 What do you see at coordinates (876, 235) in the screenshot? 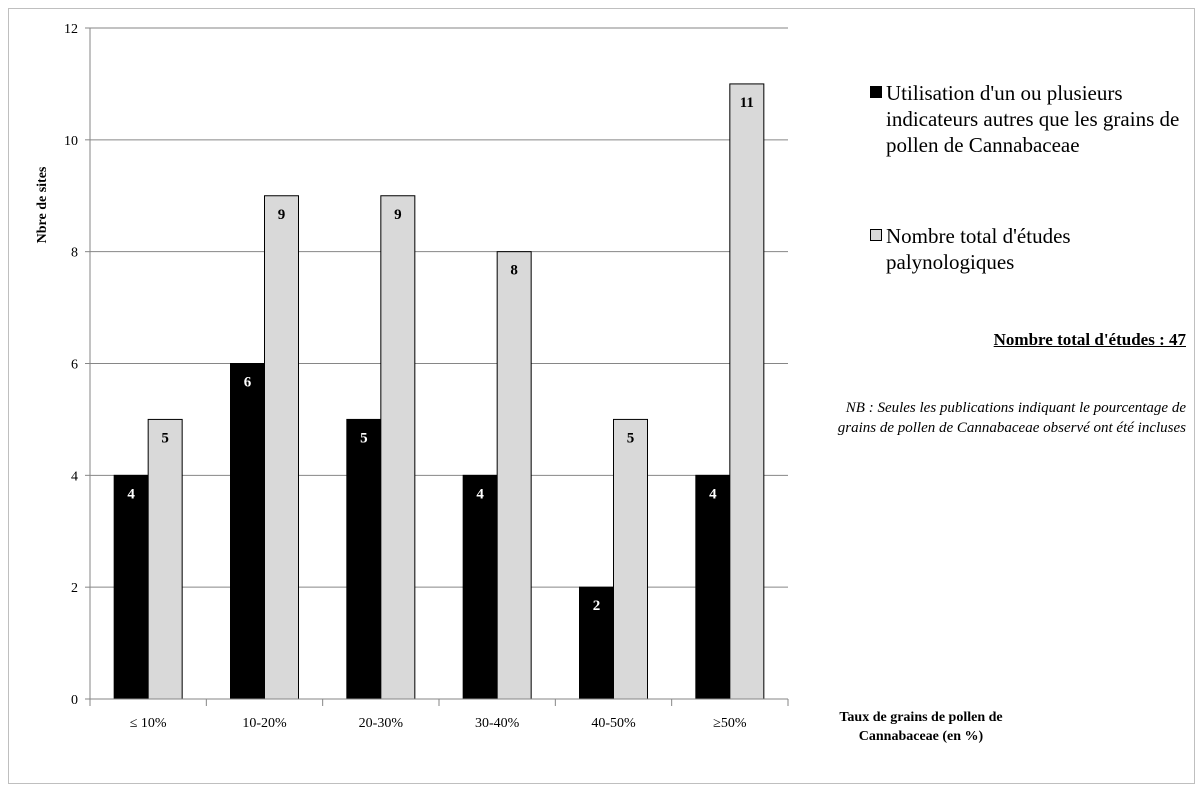
I see `legend-swatch-grey` at bounding box center [876, 235].